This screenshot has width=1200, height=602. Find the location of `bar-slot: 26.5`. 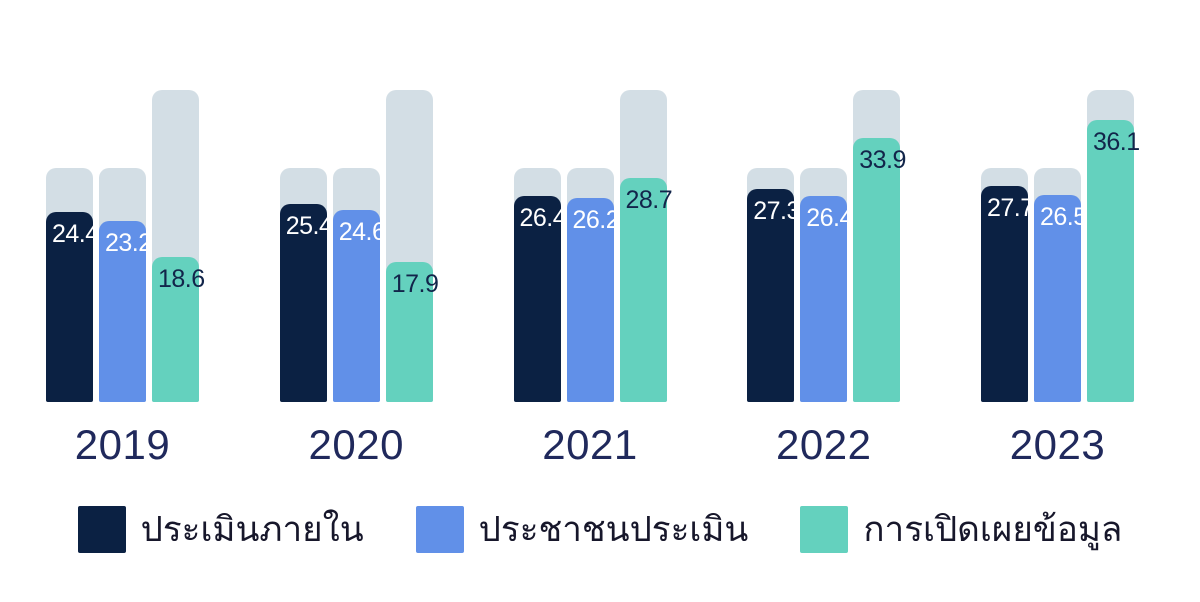

bar-slot: 26.5 is located at coordinates (1060, 285).